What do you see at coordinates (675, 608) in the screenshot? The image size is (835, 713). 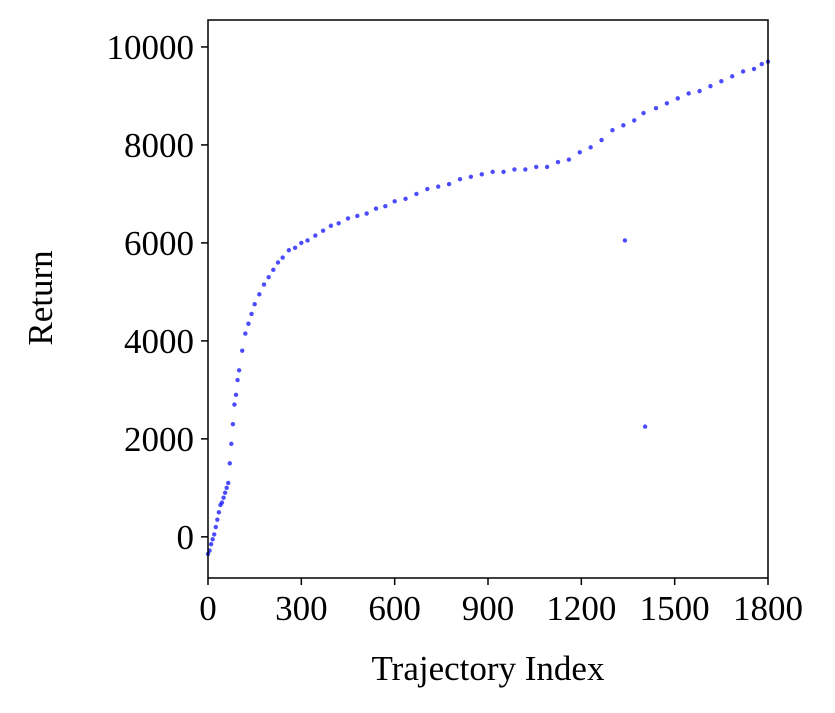 I see `x-tick-label: 1500` at bounding box center [675, 608].